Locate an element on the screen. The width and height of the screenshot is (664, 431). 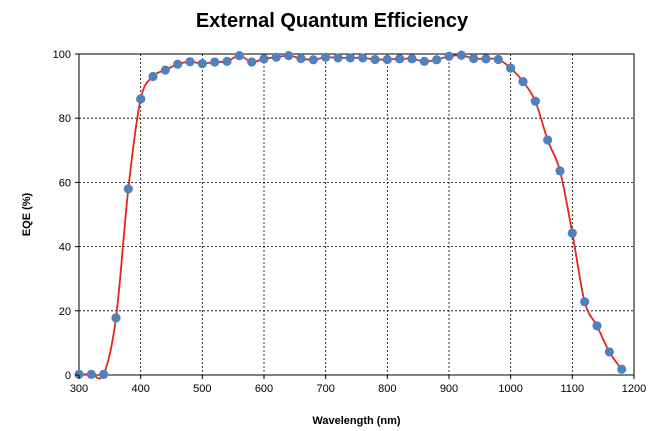
x-tick-label: 600 is located at coordinates (264, 389).